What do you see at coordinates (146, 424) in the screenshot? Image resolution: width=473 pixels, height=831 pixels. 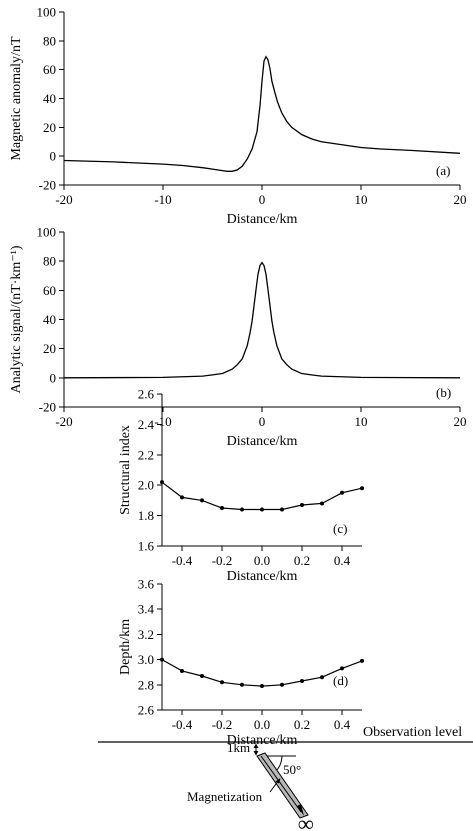 I see `y-tick-label: 2.4` at bounding box center [146, 424].